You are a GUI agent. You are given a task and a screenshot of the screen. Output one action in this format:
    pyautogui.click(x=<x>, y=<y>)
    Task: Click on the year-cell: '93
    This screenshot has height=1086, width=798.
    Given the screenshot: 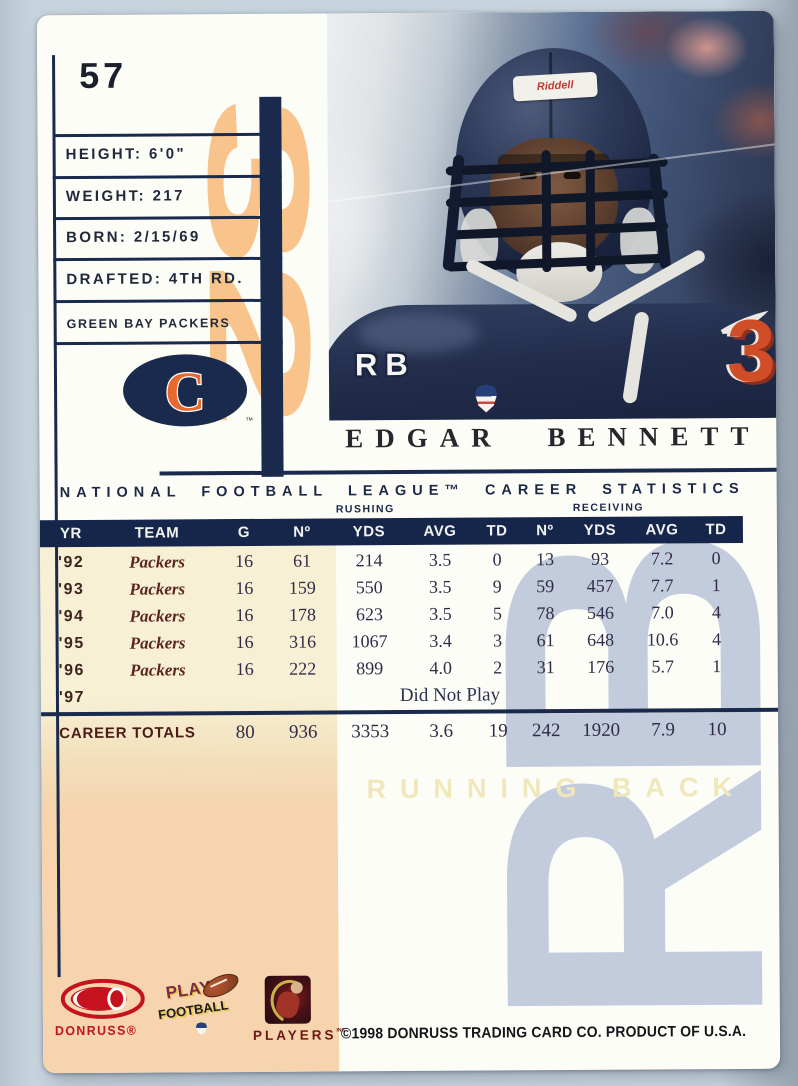 What is the action you would take?
    pyautogui.click(x=71, y=589)
    